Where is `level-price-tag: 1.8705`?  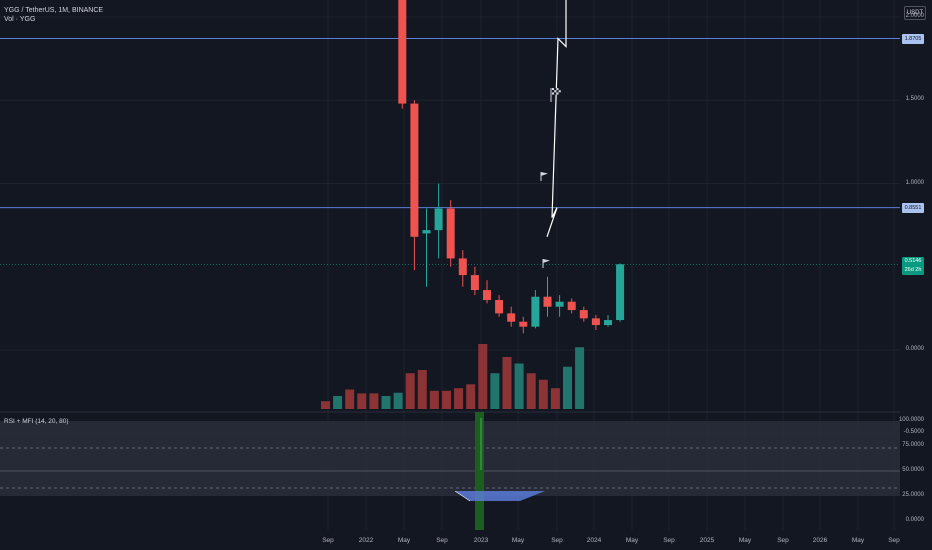 level-price-tag: 1.8705 is located at coordinates (913, 38).